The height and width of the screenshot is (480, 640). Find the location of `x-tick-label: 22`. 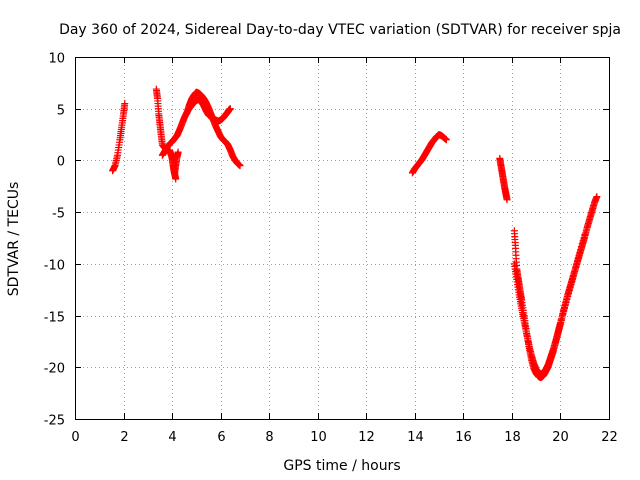

x-tick-label: 22 is located at coordinates (609, 437).